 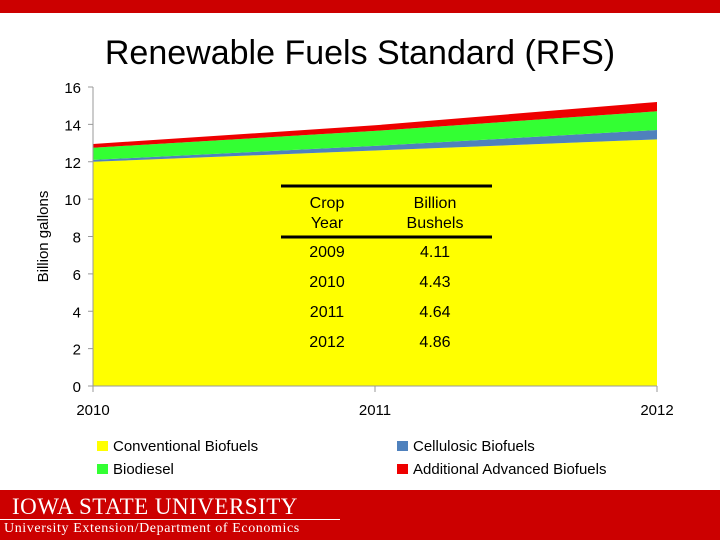 What do you see at coordinates (509, 469) in the screenshot?
I see `legend-label-3: Additional Advanced Biofuels` at bounding box center [509, 469].